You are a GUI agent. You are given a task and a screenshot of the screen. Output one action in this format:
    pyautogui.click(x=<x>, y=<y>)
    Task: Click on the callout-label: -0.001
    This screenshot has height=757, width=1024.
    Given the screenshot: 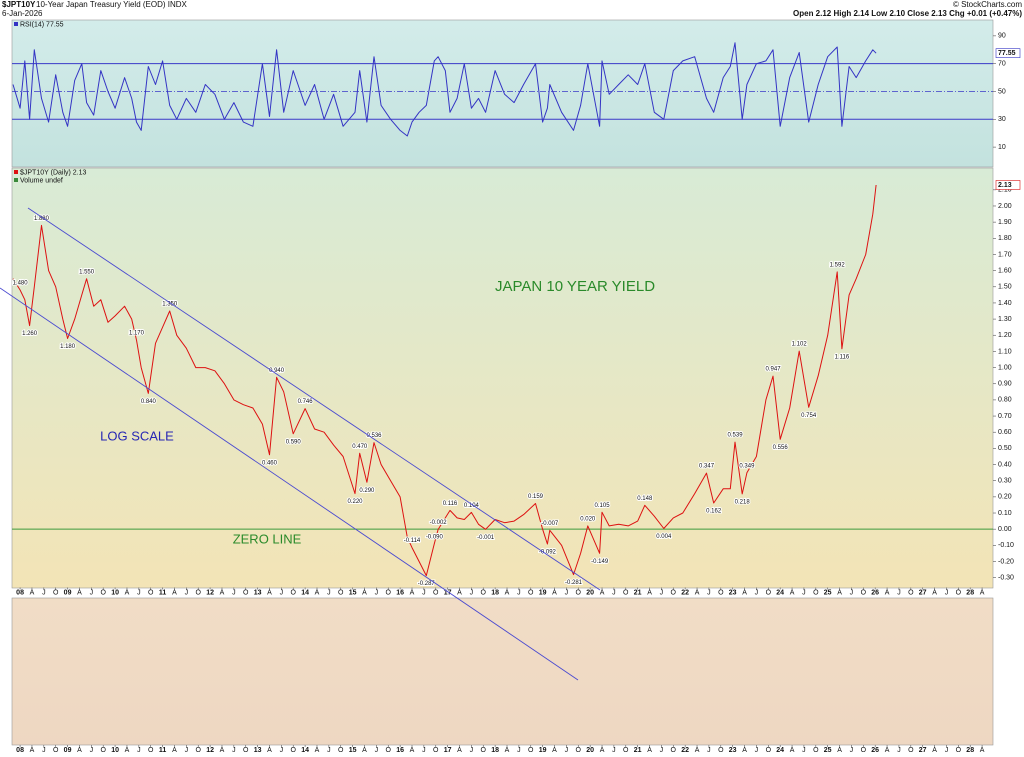 What is the action you would take?
    pyautogui.click(x=486, y=538)
    